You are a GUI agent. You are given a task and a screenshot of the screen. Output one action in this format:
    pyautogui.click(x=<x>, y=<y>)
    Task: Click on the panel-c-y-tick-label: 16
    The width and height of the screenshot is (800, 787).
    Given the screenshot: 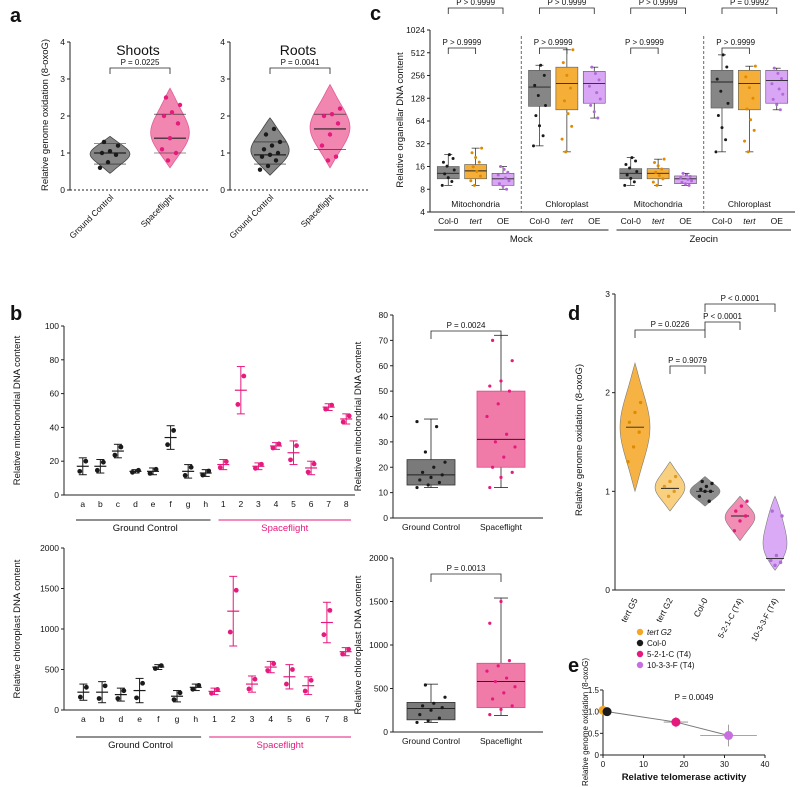 What is the action you would take?
    pyautogui.click(x=421, y=167)
    